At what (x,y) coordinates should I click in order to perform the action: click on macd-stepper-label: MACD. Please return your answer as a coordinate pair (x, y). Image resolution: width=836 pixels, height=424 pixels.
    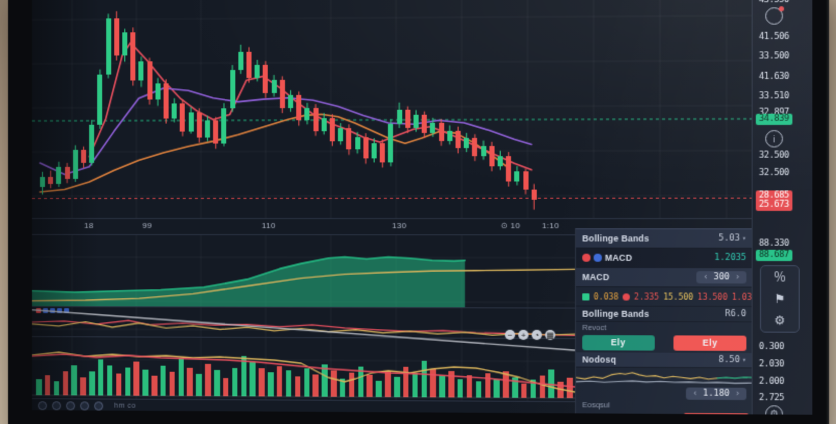
    Looking at the image, I should click on (596, 277).